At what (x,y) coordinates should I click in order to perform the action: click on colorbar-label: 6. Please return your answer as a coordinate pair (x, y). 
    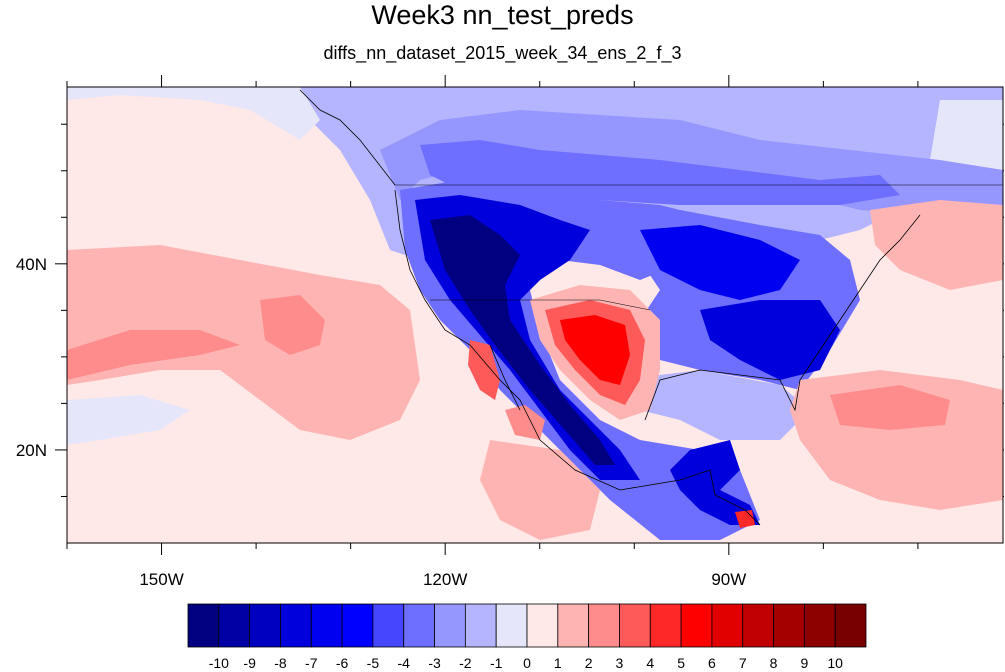
    Looking at the image, I should click on (712, 663).